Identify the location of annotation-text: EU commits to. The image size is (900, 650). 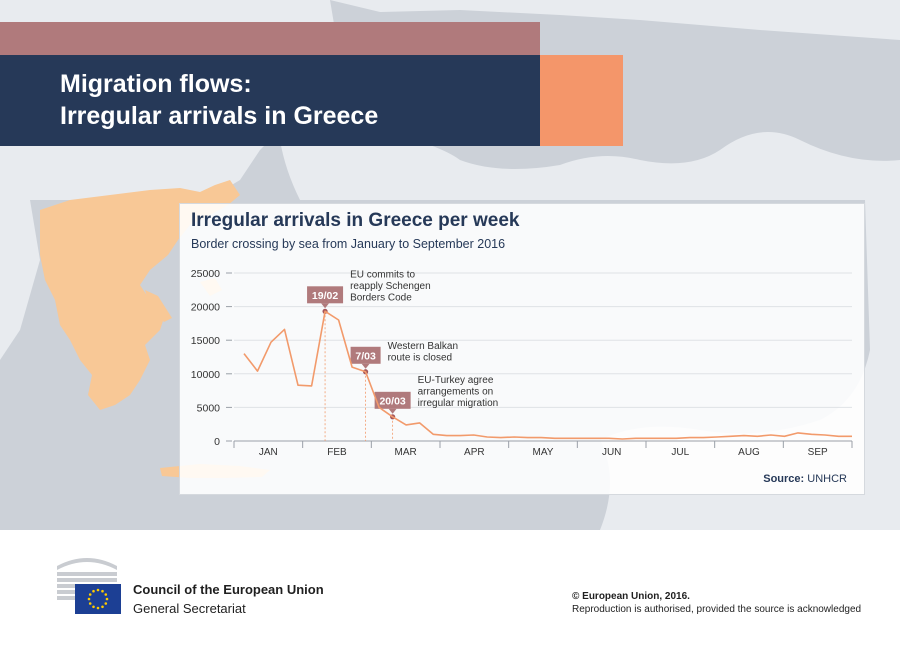
(382, 274).